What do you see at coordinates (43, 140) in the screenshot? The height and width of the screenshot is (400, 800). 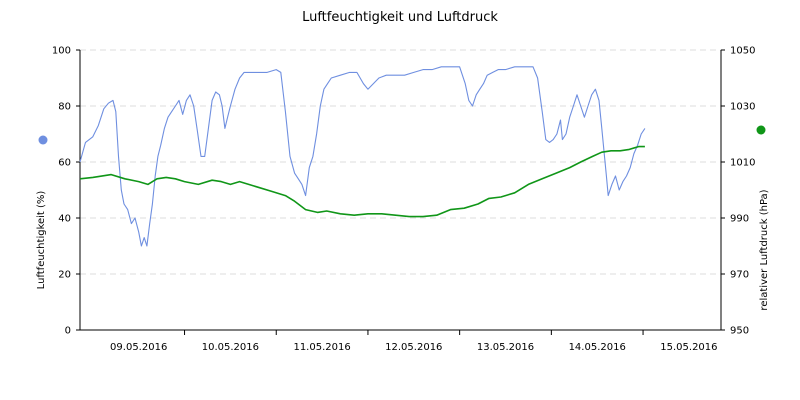 I see `y-left-series-marker` at bounding box center [43, 140].